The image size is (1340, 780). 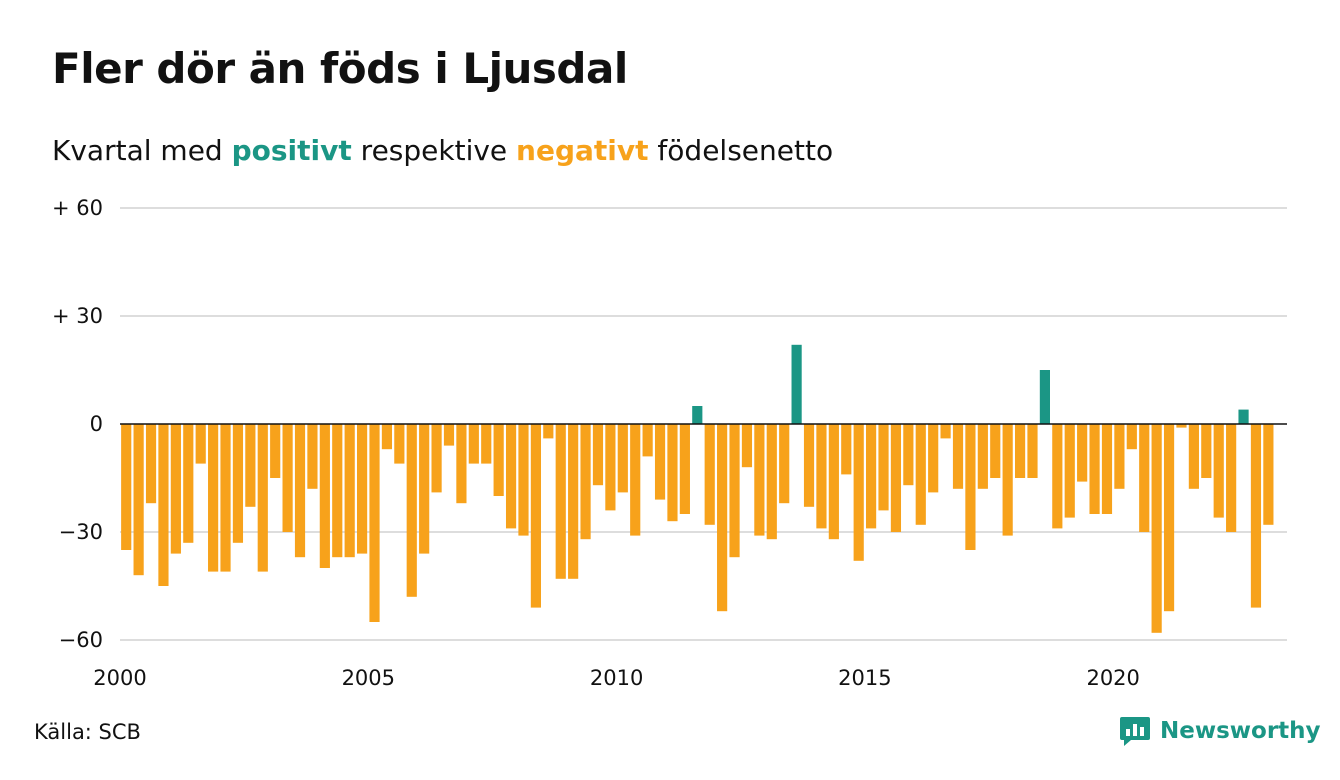 I want to click on subtitle-negative-word: negativt, so click(x=582, y=150).